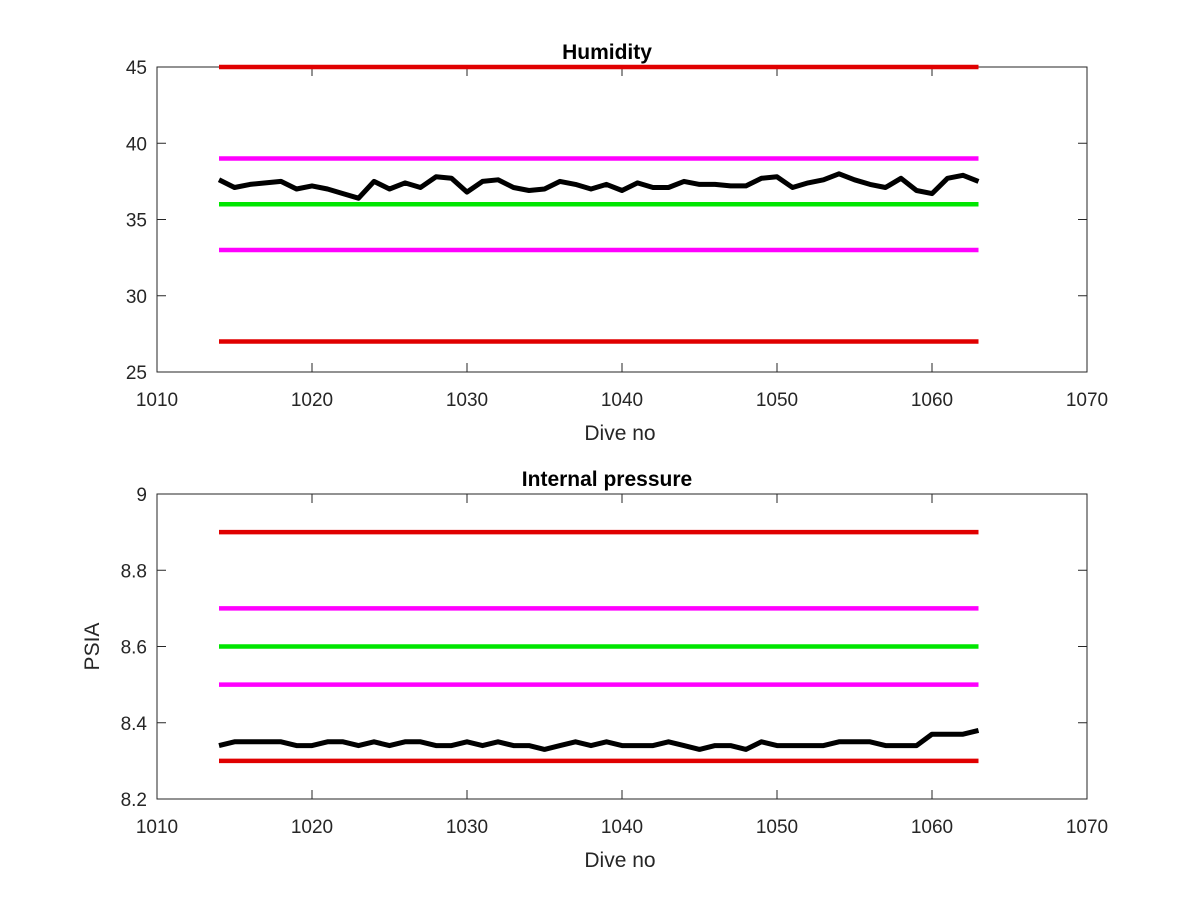  I want to click on y-tick-label: 9, so click(141, 495).